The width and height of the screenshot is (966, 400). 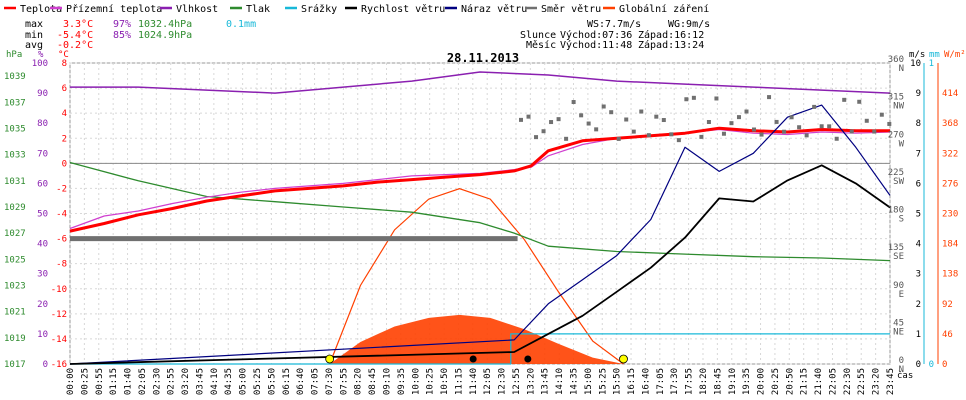 What do you see at coordinates (15, 313) in the screenshot?
I see `tick-pressure: 1021` at bounding box center [15, 313].